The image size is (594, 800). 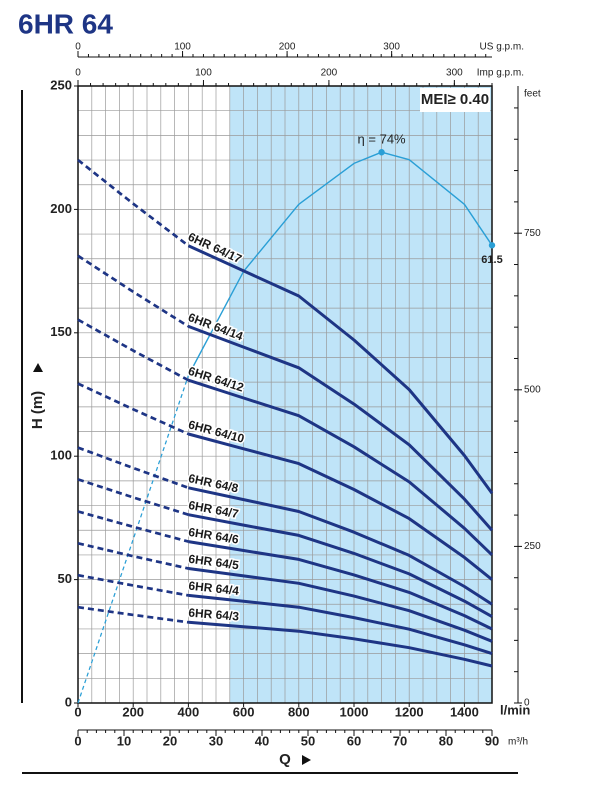 I want to click on y-tick-label: 150, so click(x=61, y=331).